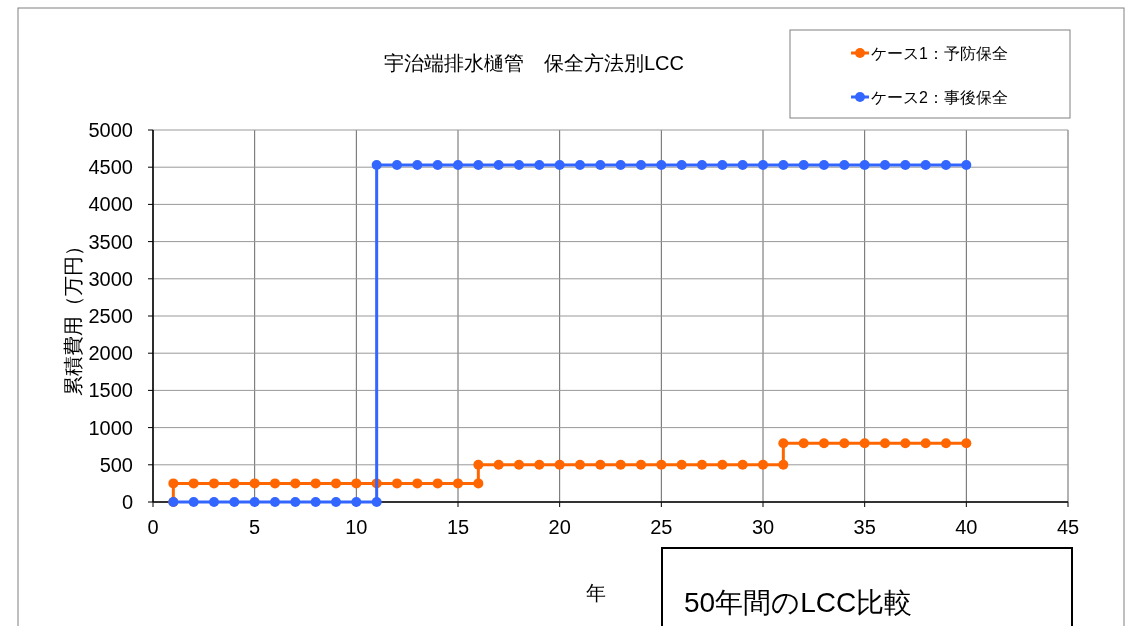 The width and height of the screenshot is (1131, 626). What do you see at coordinates (939, 97) in the screenshot?
I see `legend-label: ケース2：事後保全` at bounding box center [939, 97].